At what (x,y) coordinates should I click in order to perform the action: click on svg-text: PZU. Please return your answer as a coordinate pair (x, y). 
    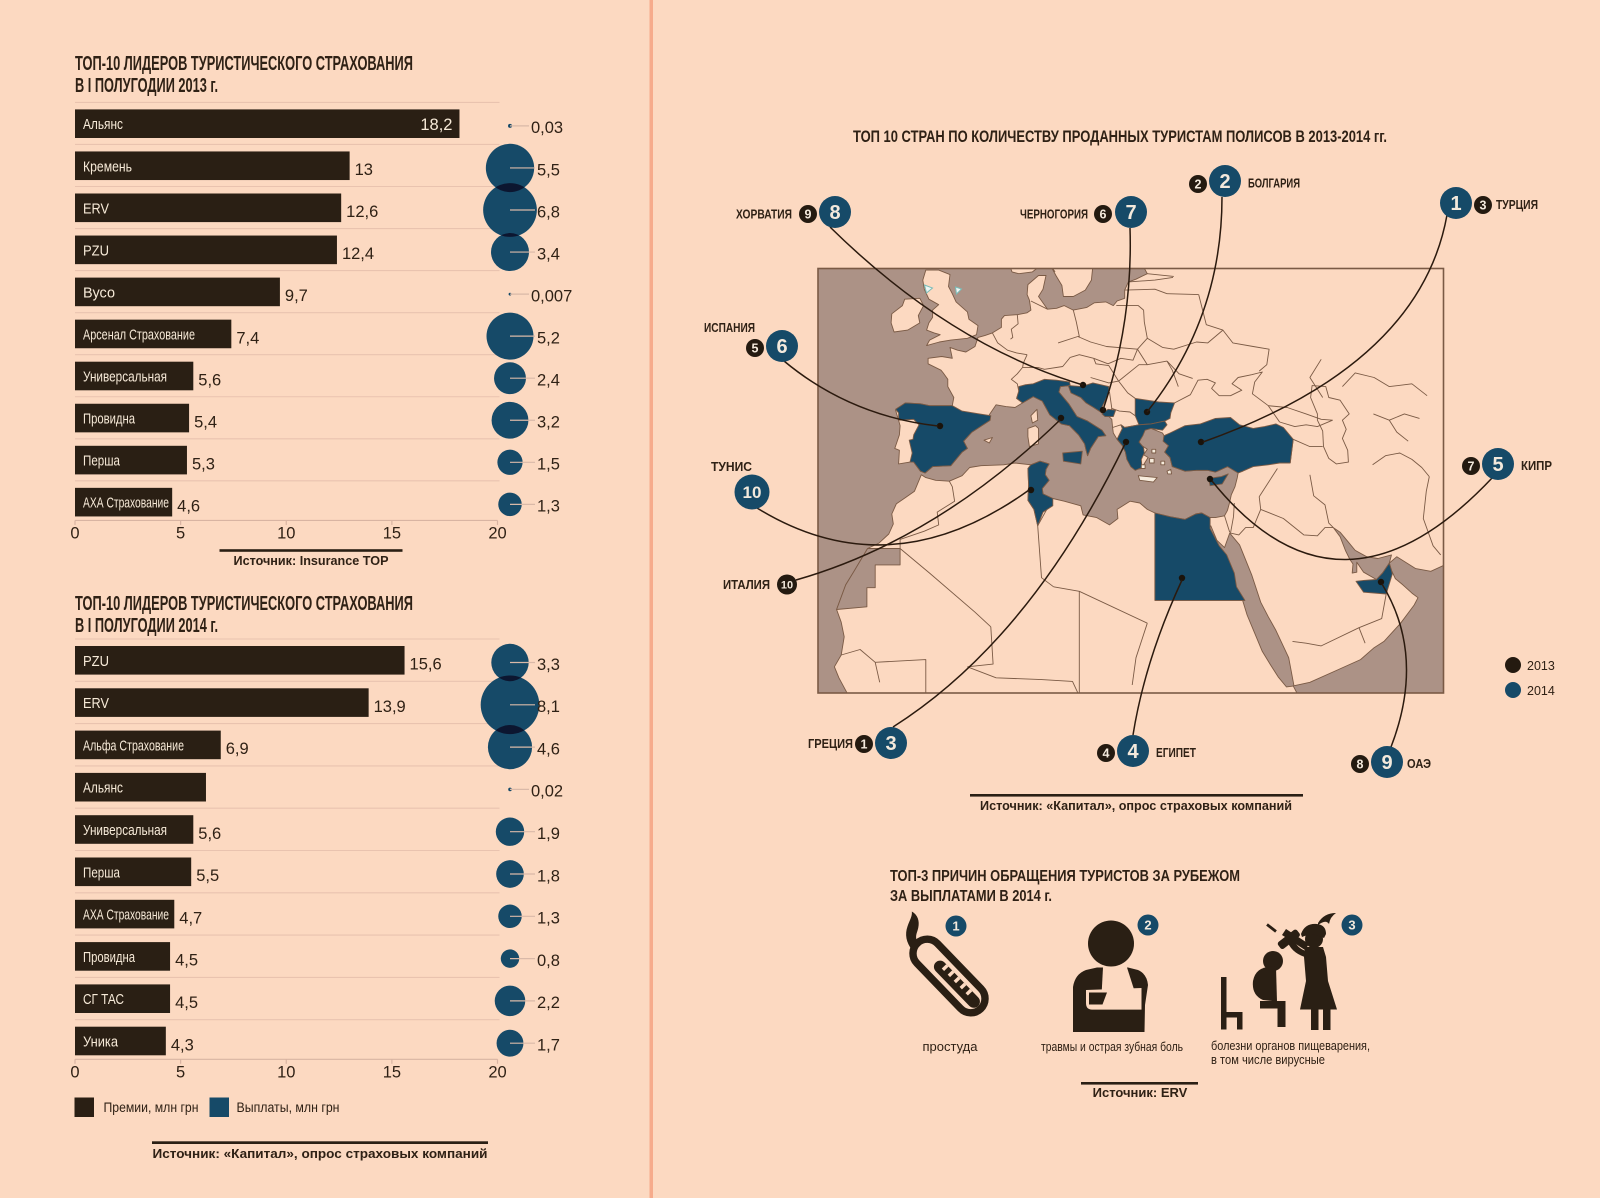
    Looking at the image, I should click on (96, 251).